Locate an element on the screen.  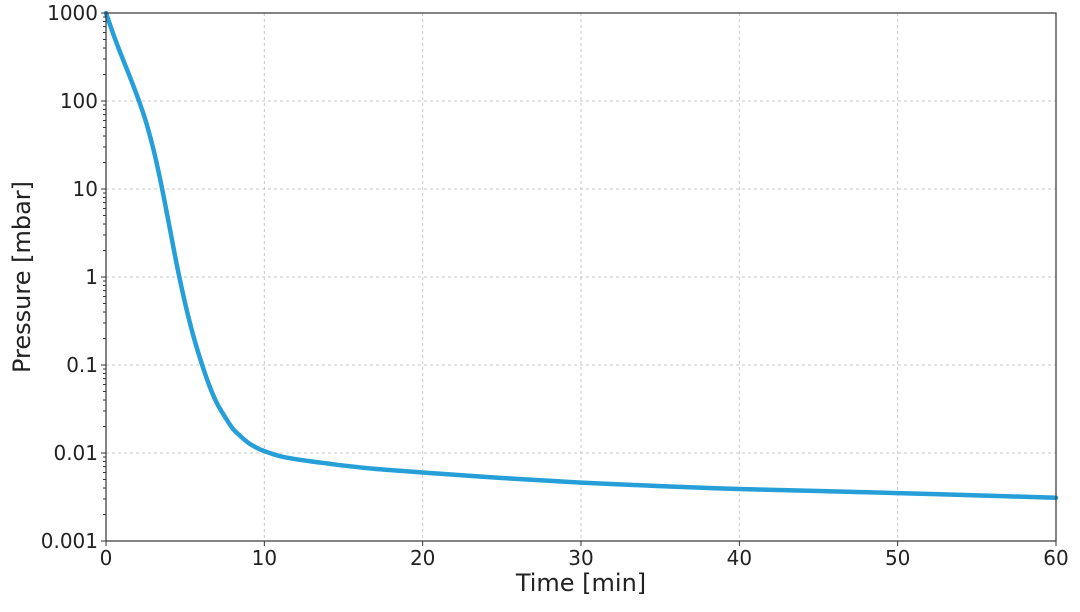
y-tick-label: 1 is located at coordinates (91, 277).